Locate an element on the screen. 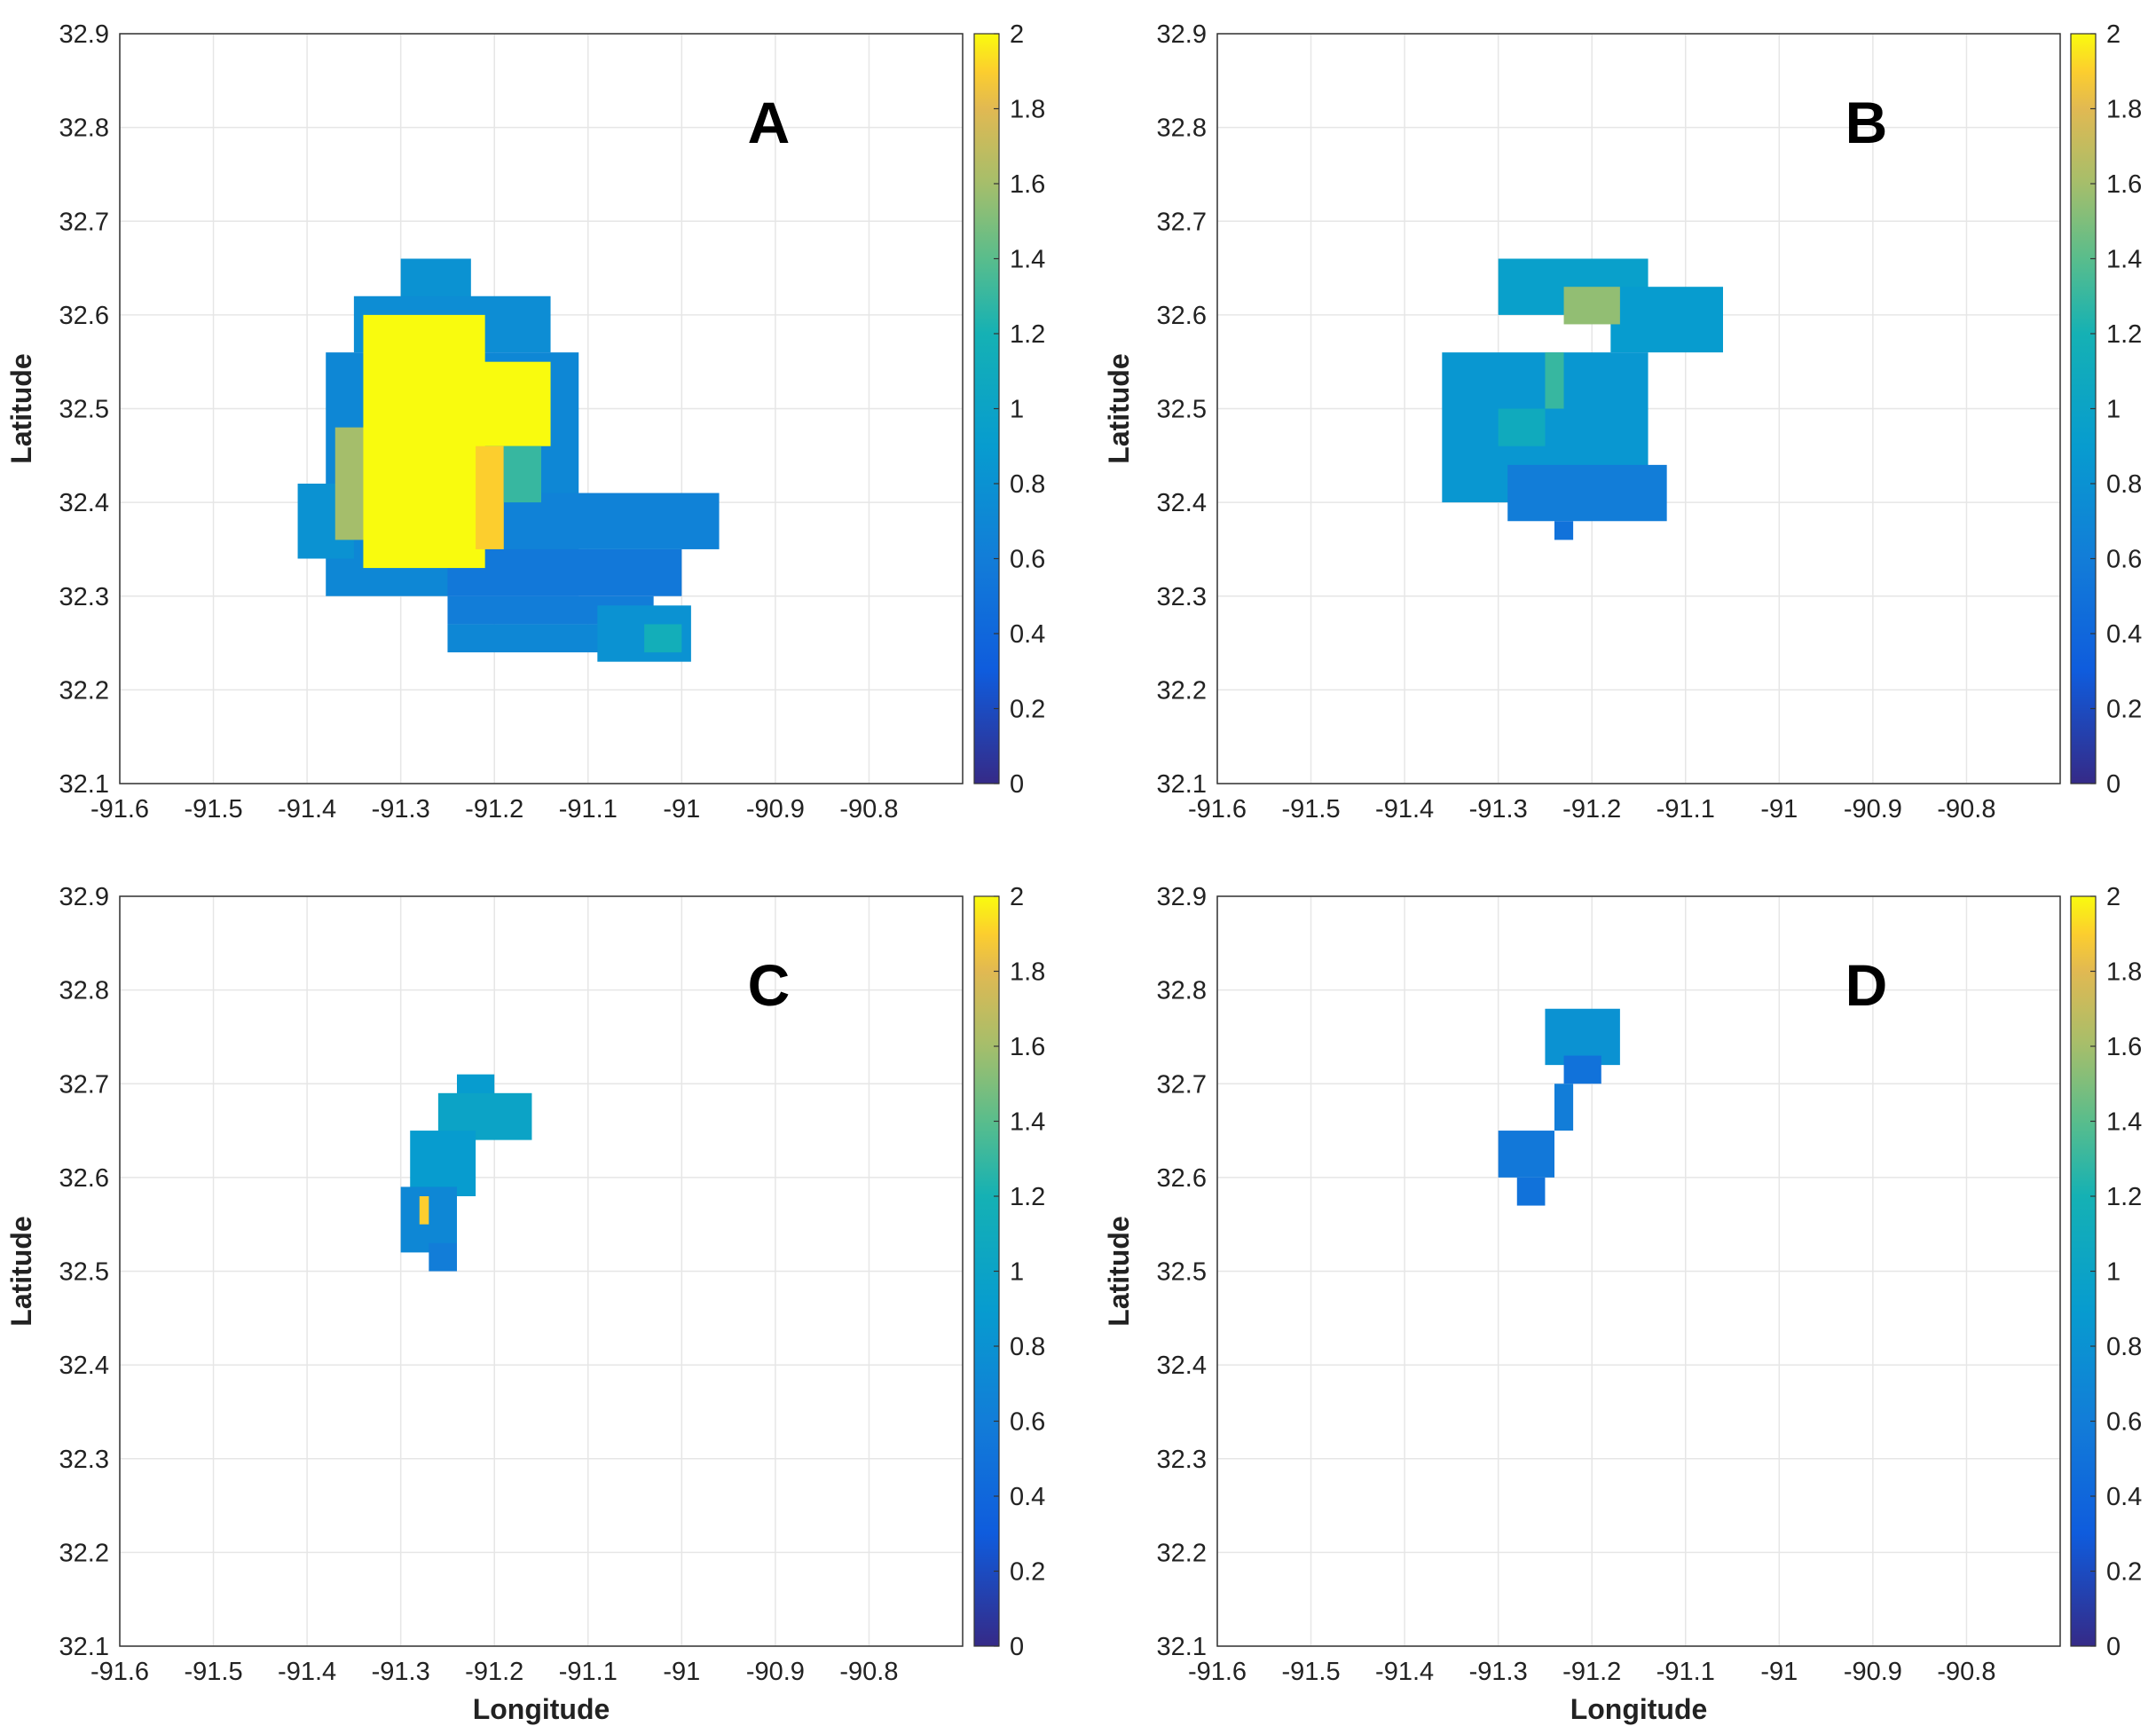 This screenshot has width=2156, height=1734. y-tick-label: 32.5 is located at coordinates (84, 410).